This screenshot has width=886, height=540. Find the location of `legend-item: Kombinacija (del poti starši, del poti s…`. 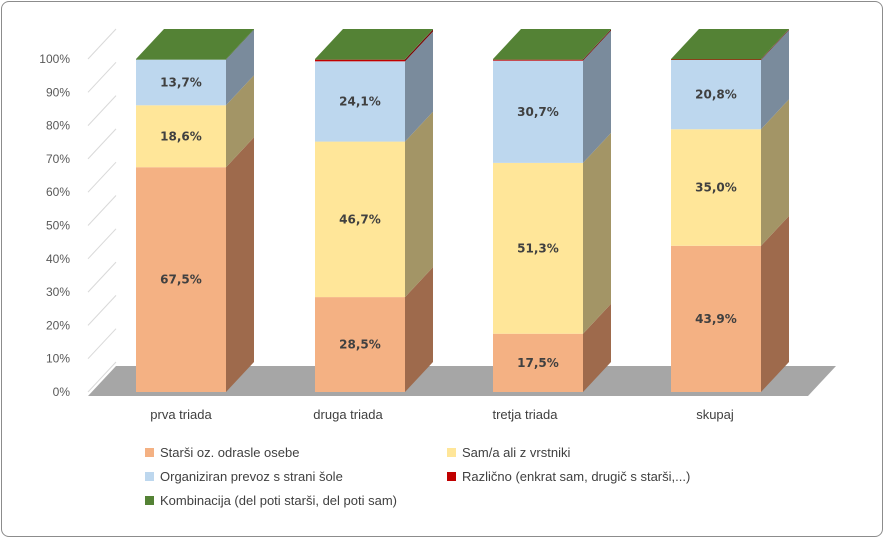

legend-item: Kombinacija (del poti starši, del poti s… is located at coordinates (271, 500).